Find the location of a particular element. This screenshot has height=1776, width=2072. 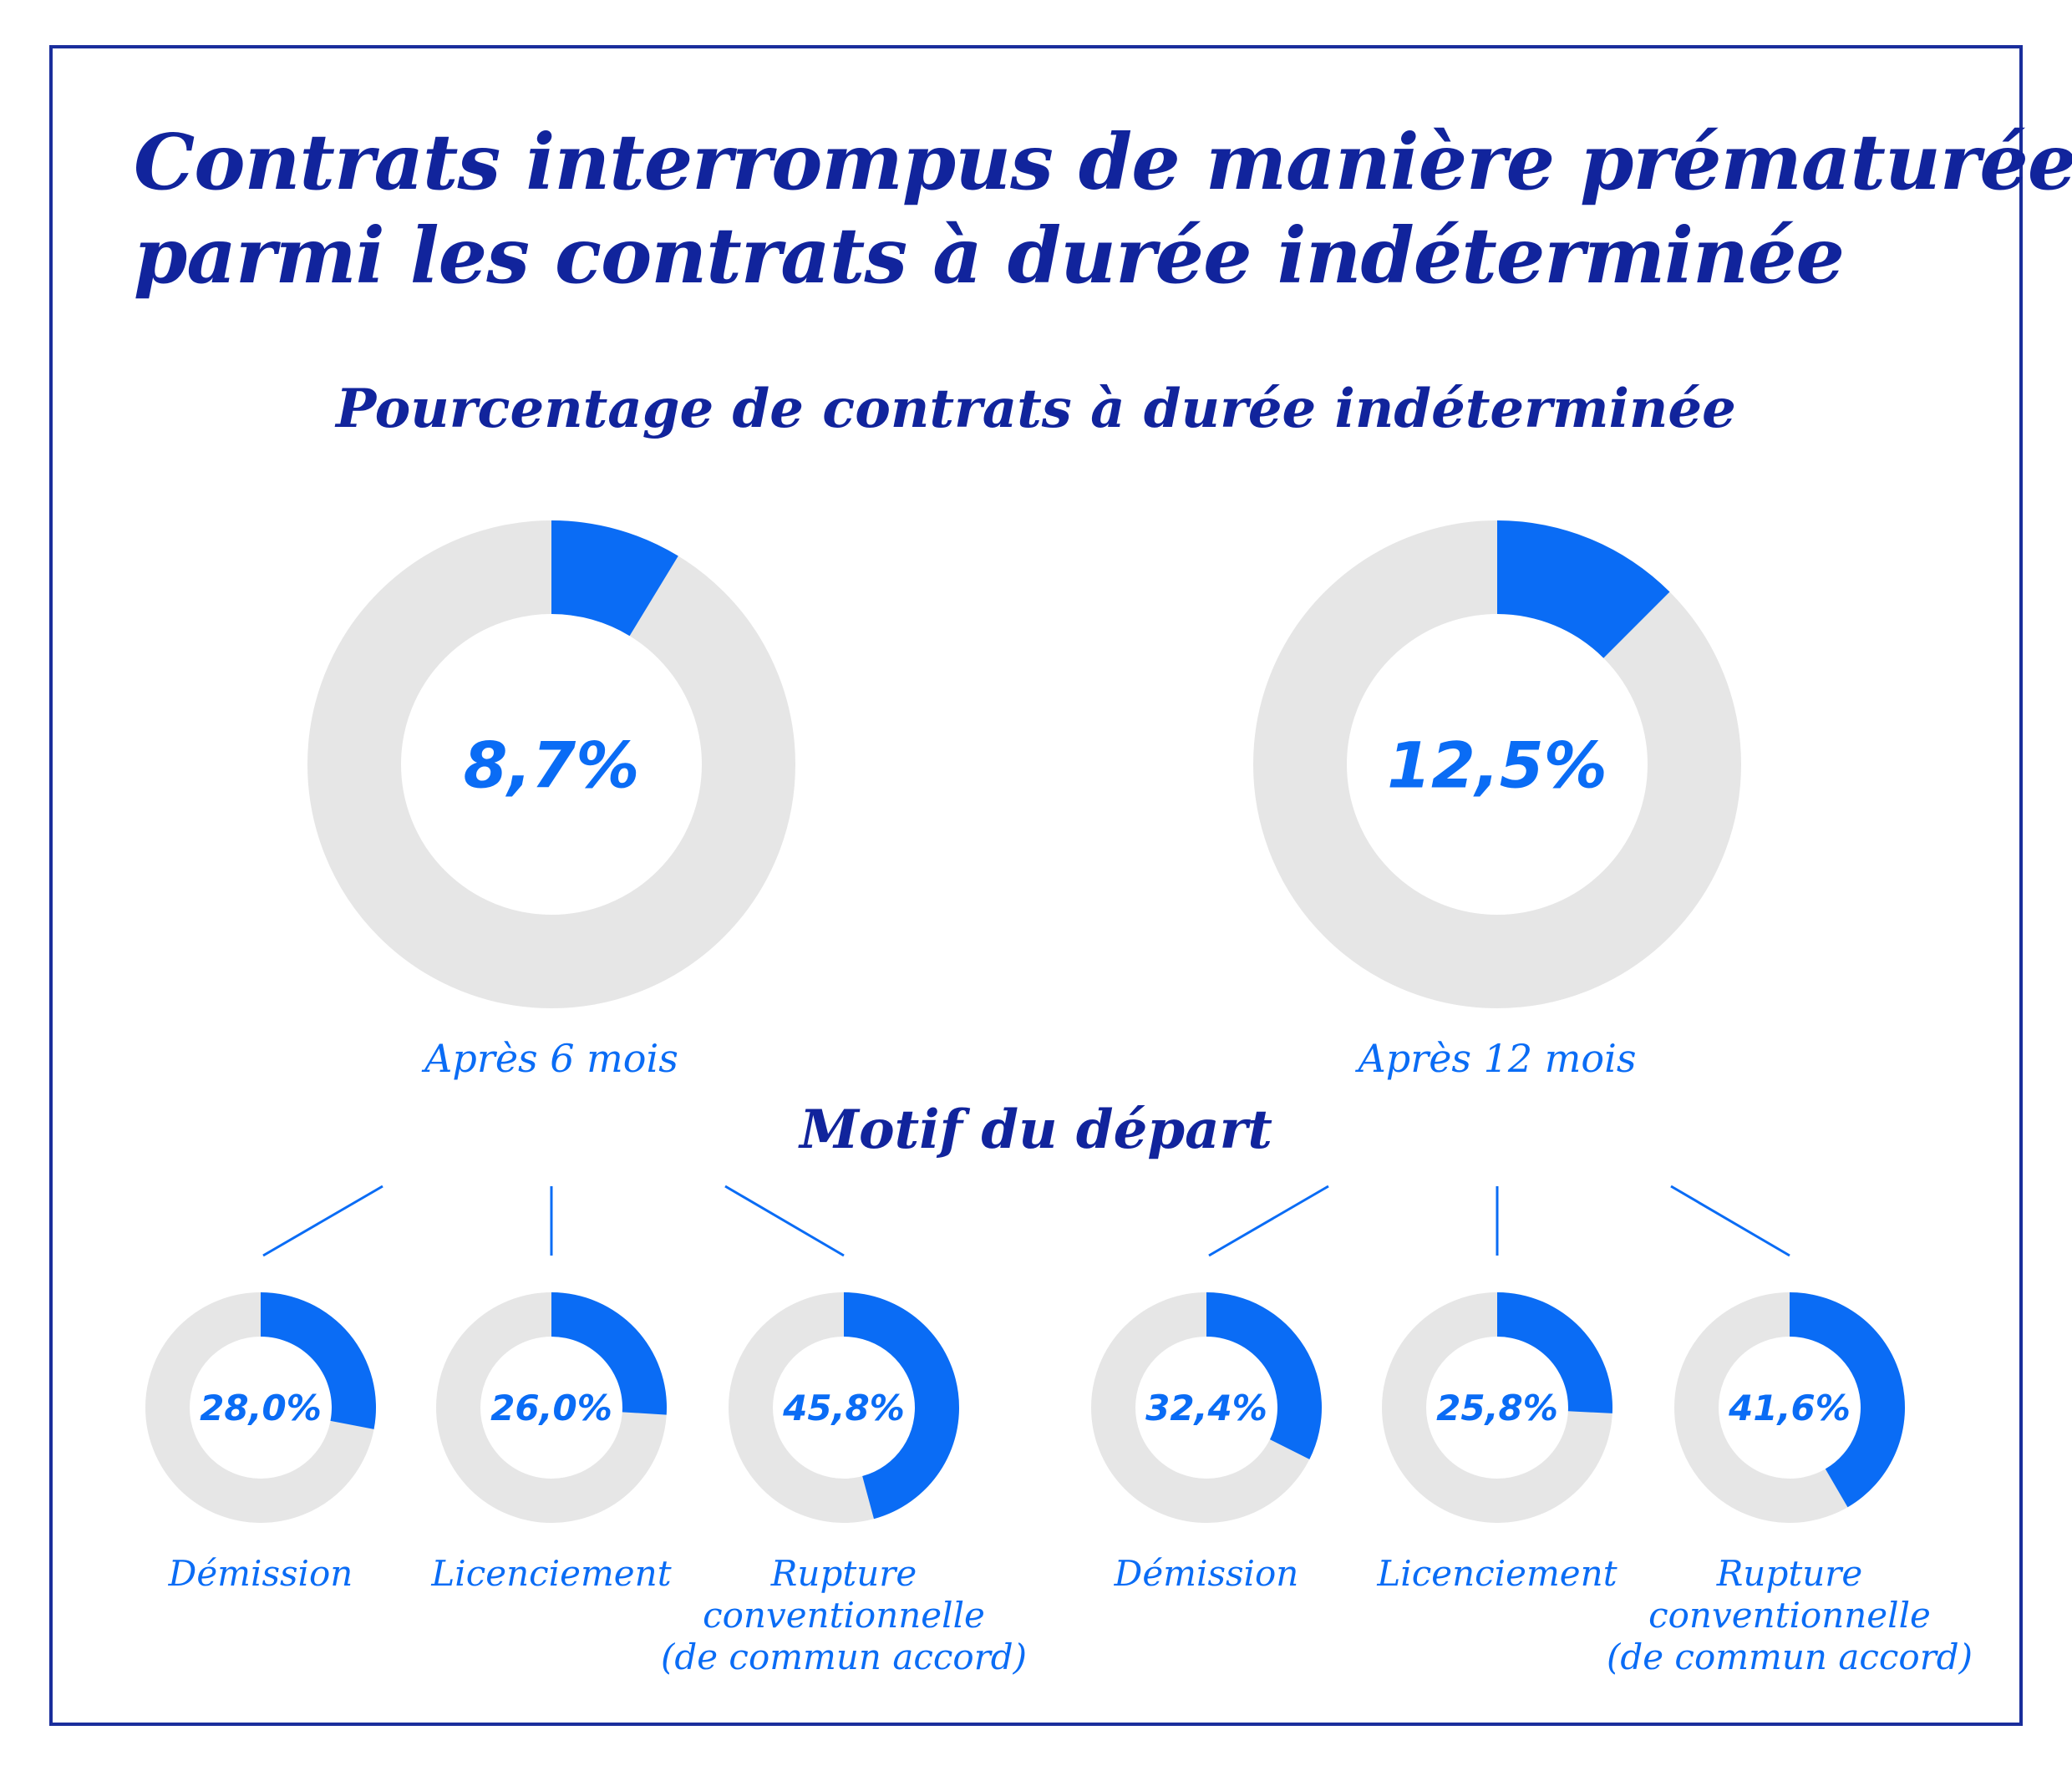

group-1-reason-3-label-line-3: (de commun accord) is located at coordinates (844, 1656).